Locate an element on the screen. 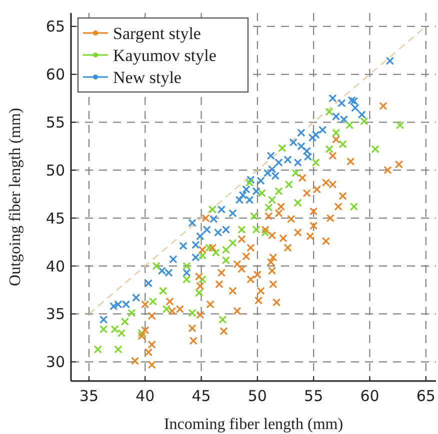 The height and width of the screenshot is (434, 438). y-tick-label: 35 is located at coordinates (55, 314).